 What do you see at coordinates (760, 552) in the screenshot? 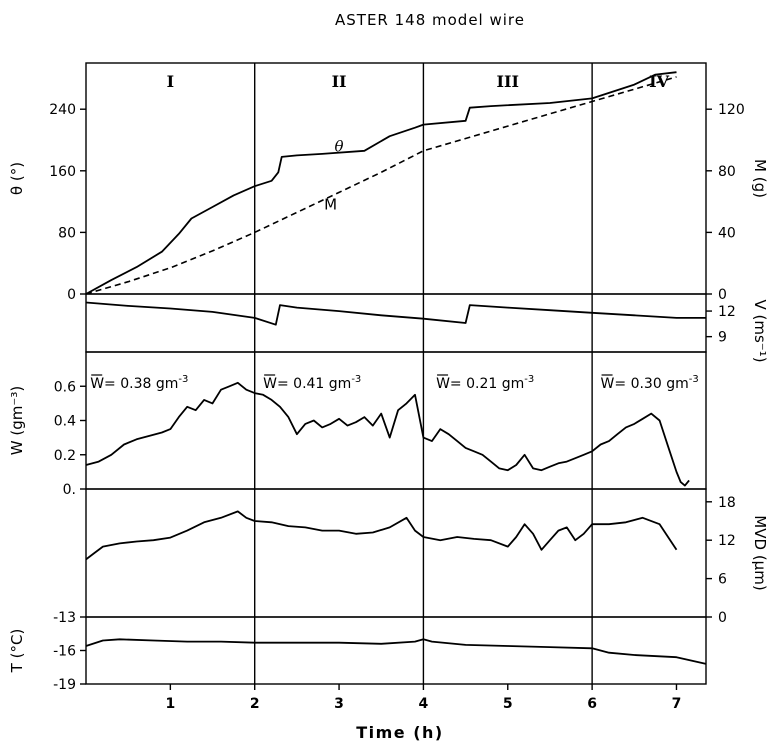
I see `y-axis-title-right: MVD (μm)` at bounding box center [760, 552].